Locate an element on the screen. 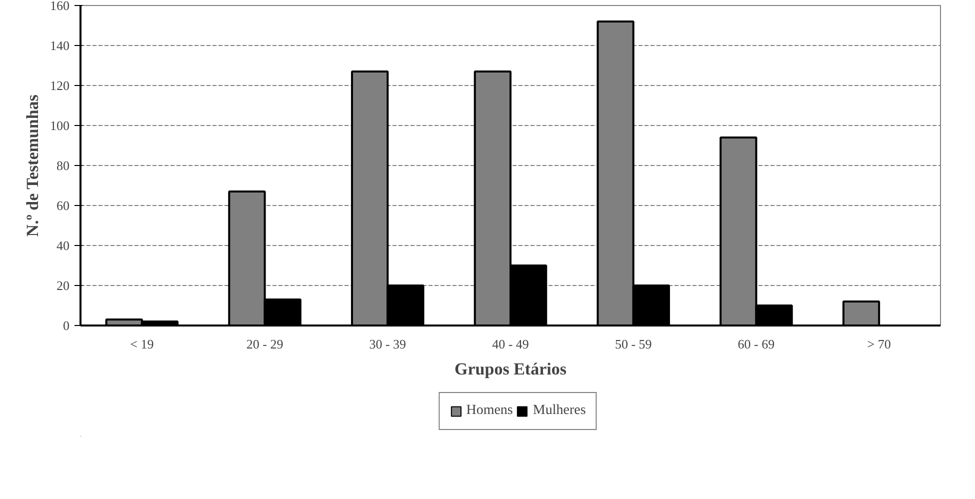  y-tick-label: 140 is located at coordinates (60, 45).